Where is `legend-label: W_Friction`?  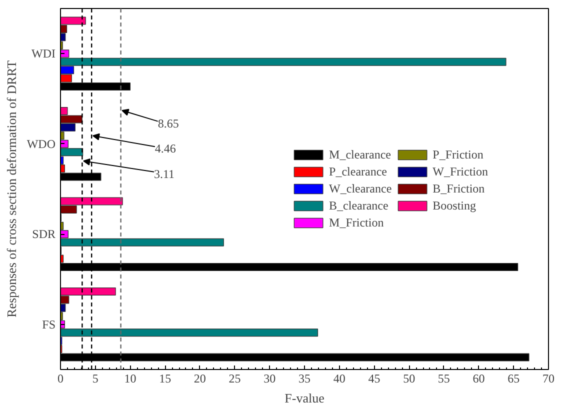 legend-label: W_Friction is located at coordinates (460, 171).